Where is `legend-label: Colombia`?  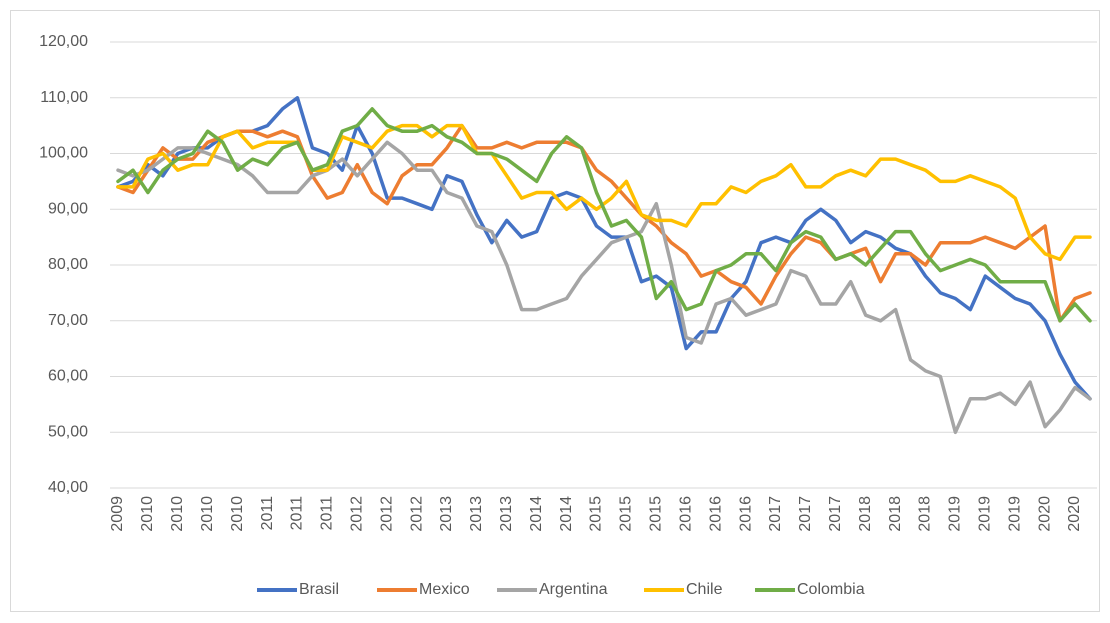 legend-label: Colombia is located at coordinates (831, 589).